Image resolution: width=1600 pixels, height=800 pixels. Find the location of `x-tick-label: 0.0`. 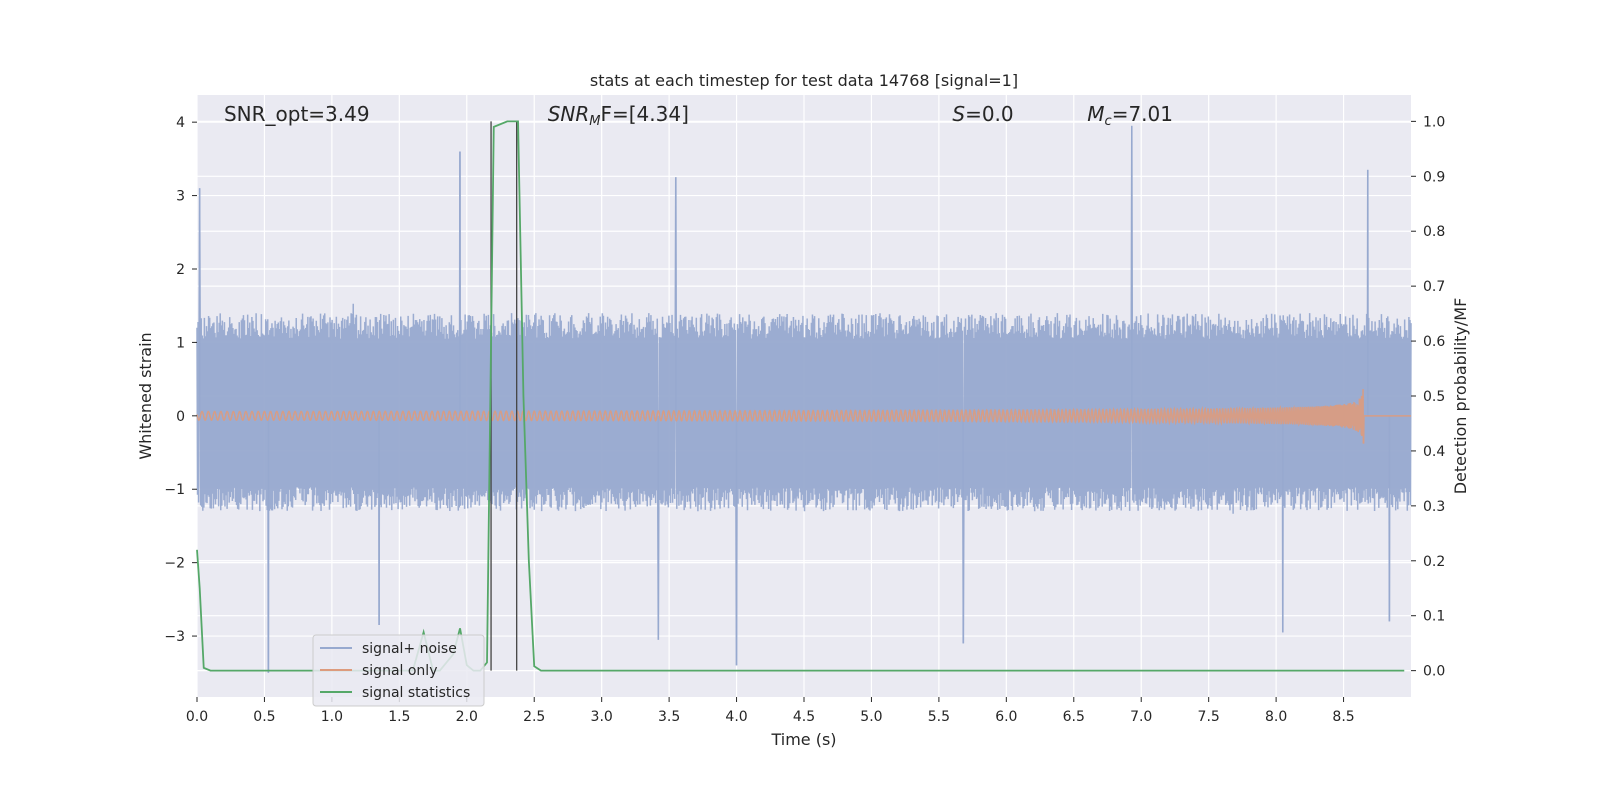

x-tick-label: 0.0 is located at coordinates (197, 717).